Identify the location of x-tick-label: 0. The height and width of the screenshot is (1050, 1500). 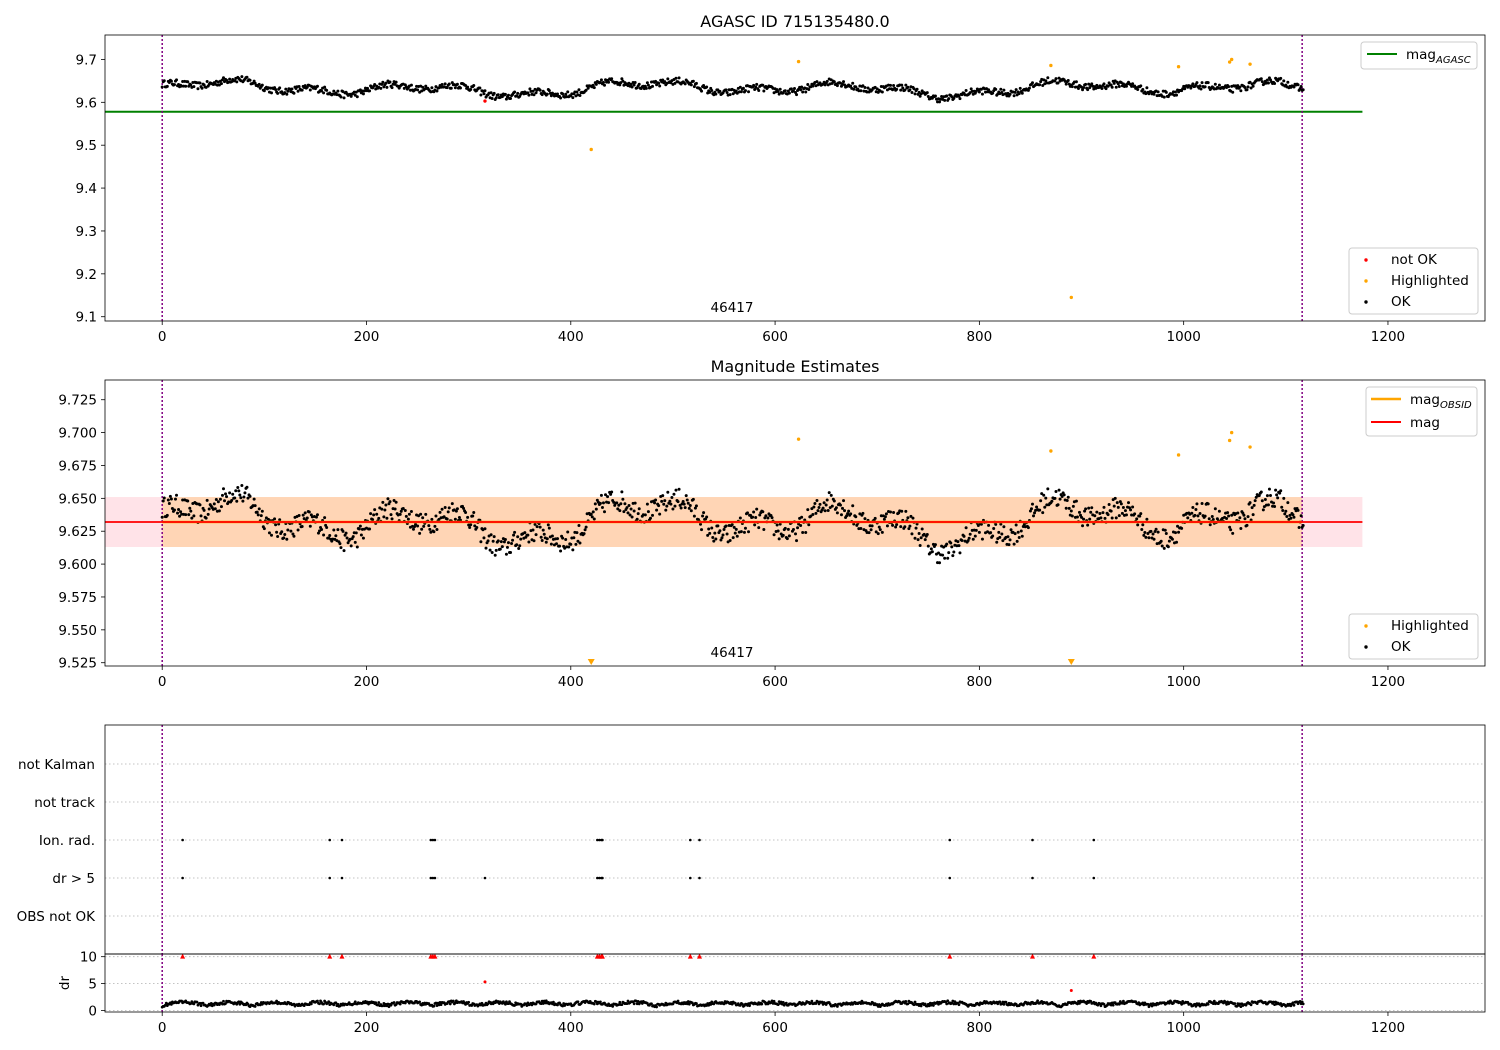
(162, 1028).